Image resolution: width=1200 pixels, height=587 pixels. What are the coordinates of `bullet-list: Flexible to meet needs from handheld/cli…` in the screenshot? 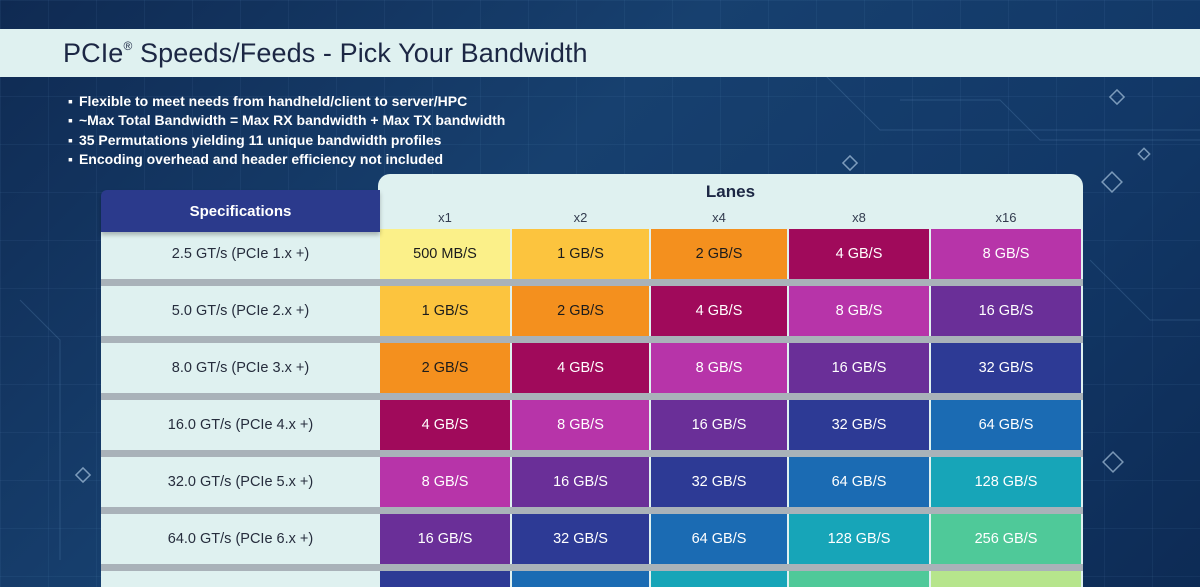 It's located at (286, 130).